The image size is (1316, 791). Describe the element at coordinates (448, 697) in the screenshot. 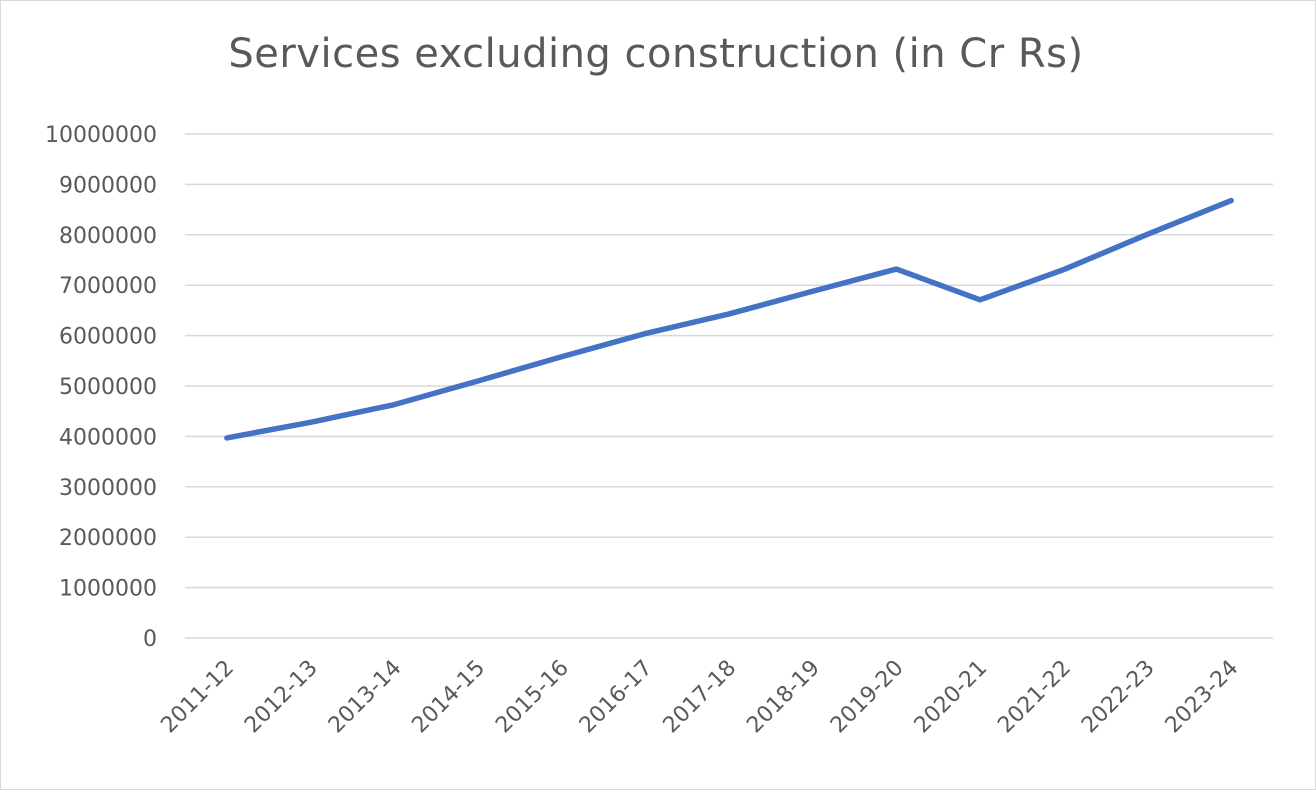

I see `x-tick-label: 2014-15` at that location.